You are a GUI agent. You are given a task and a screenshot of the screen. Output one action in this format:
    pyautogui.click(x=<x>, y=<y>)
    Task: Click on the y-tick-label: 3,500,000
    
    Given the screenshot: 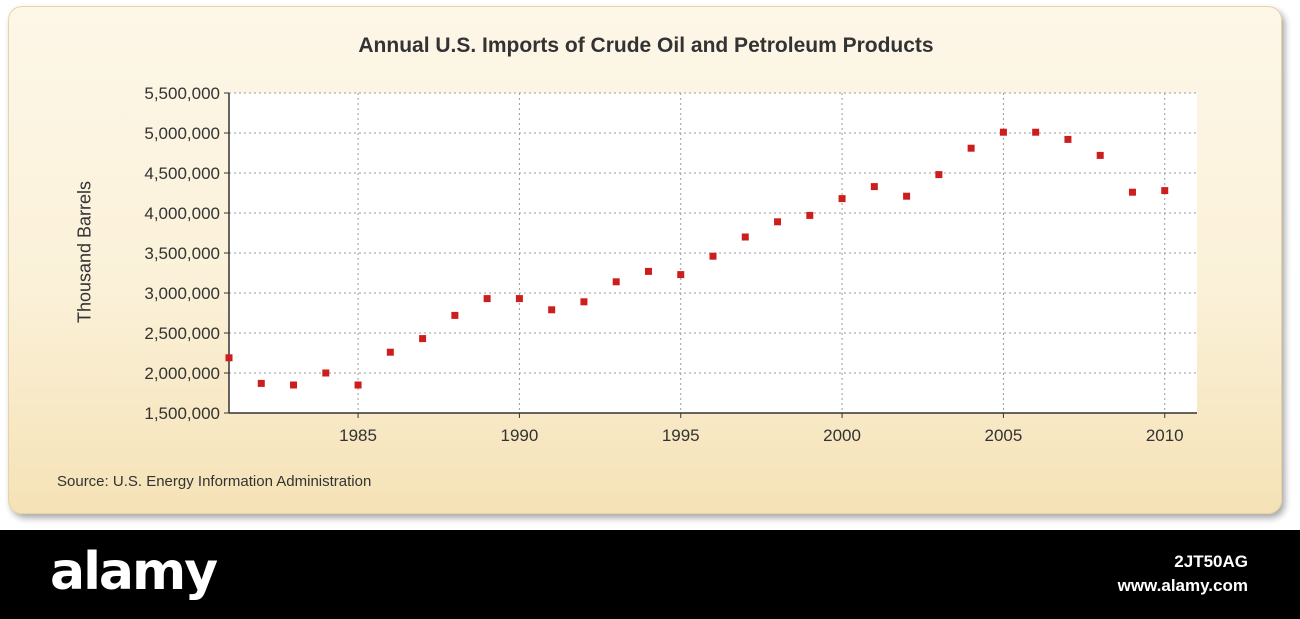 What is the action you would take?
    pyautogui.click(x=182, y=253)
    